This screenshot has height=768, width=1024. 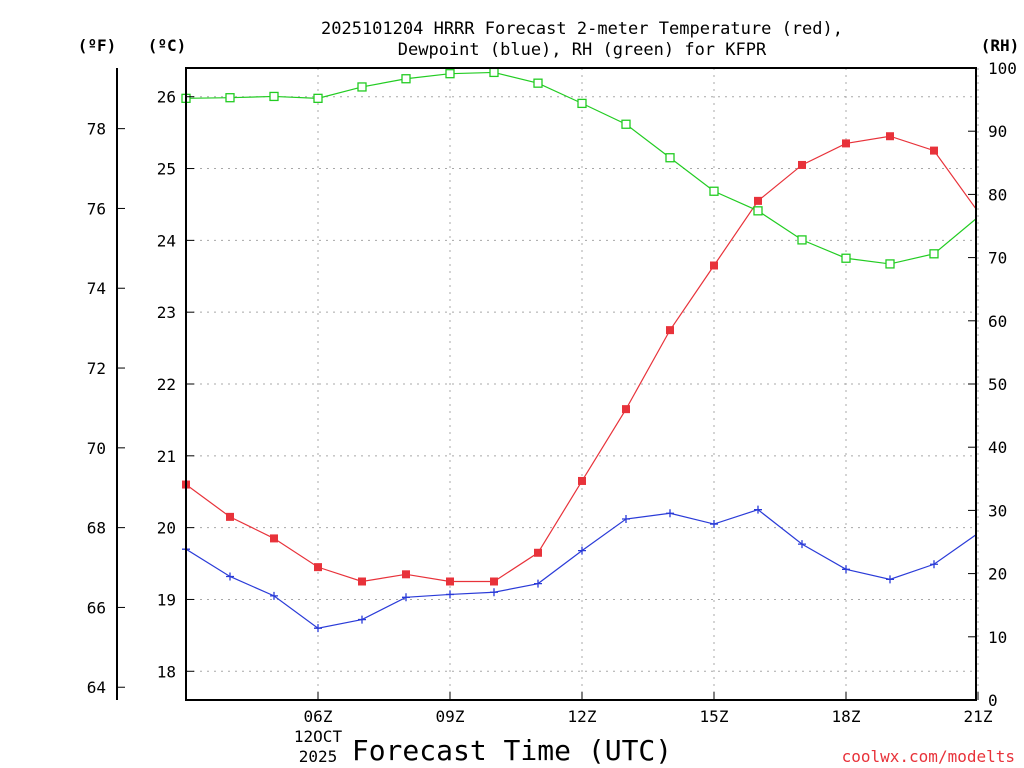 What do you see at coordinates (582, 716) in the screenshot?
I see `time-tick-label: 12Z` at bounding box center [582, 716].